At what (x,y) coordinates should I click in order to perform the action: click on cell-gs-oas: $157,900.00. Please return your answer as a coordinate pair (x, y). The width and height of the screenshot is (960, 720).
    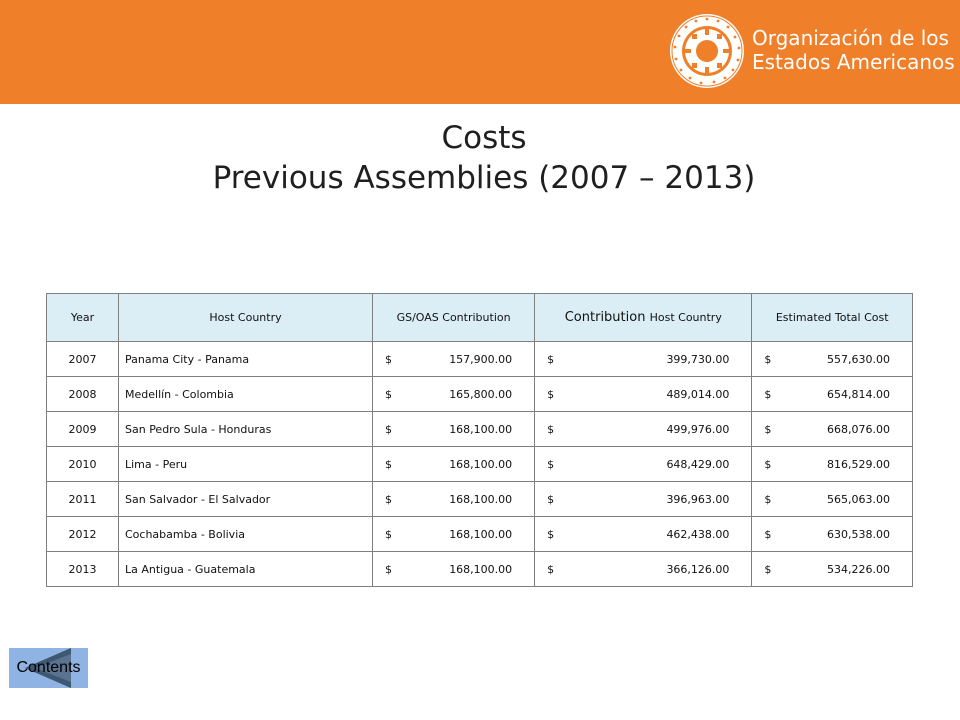
    Looking at the image, I should click on (453, 359).